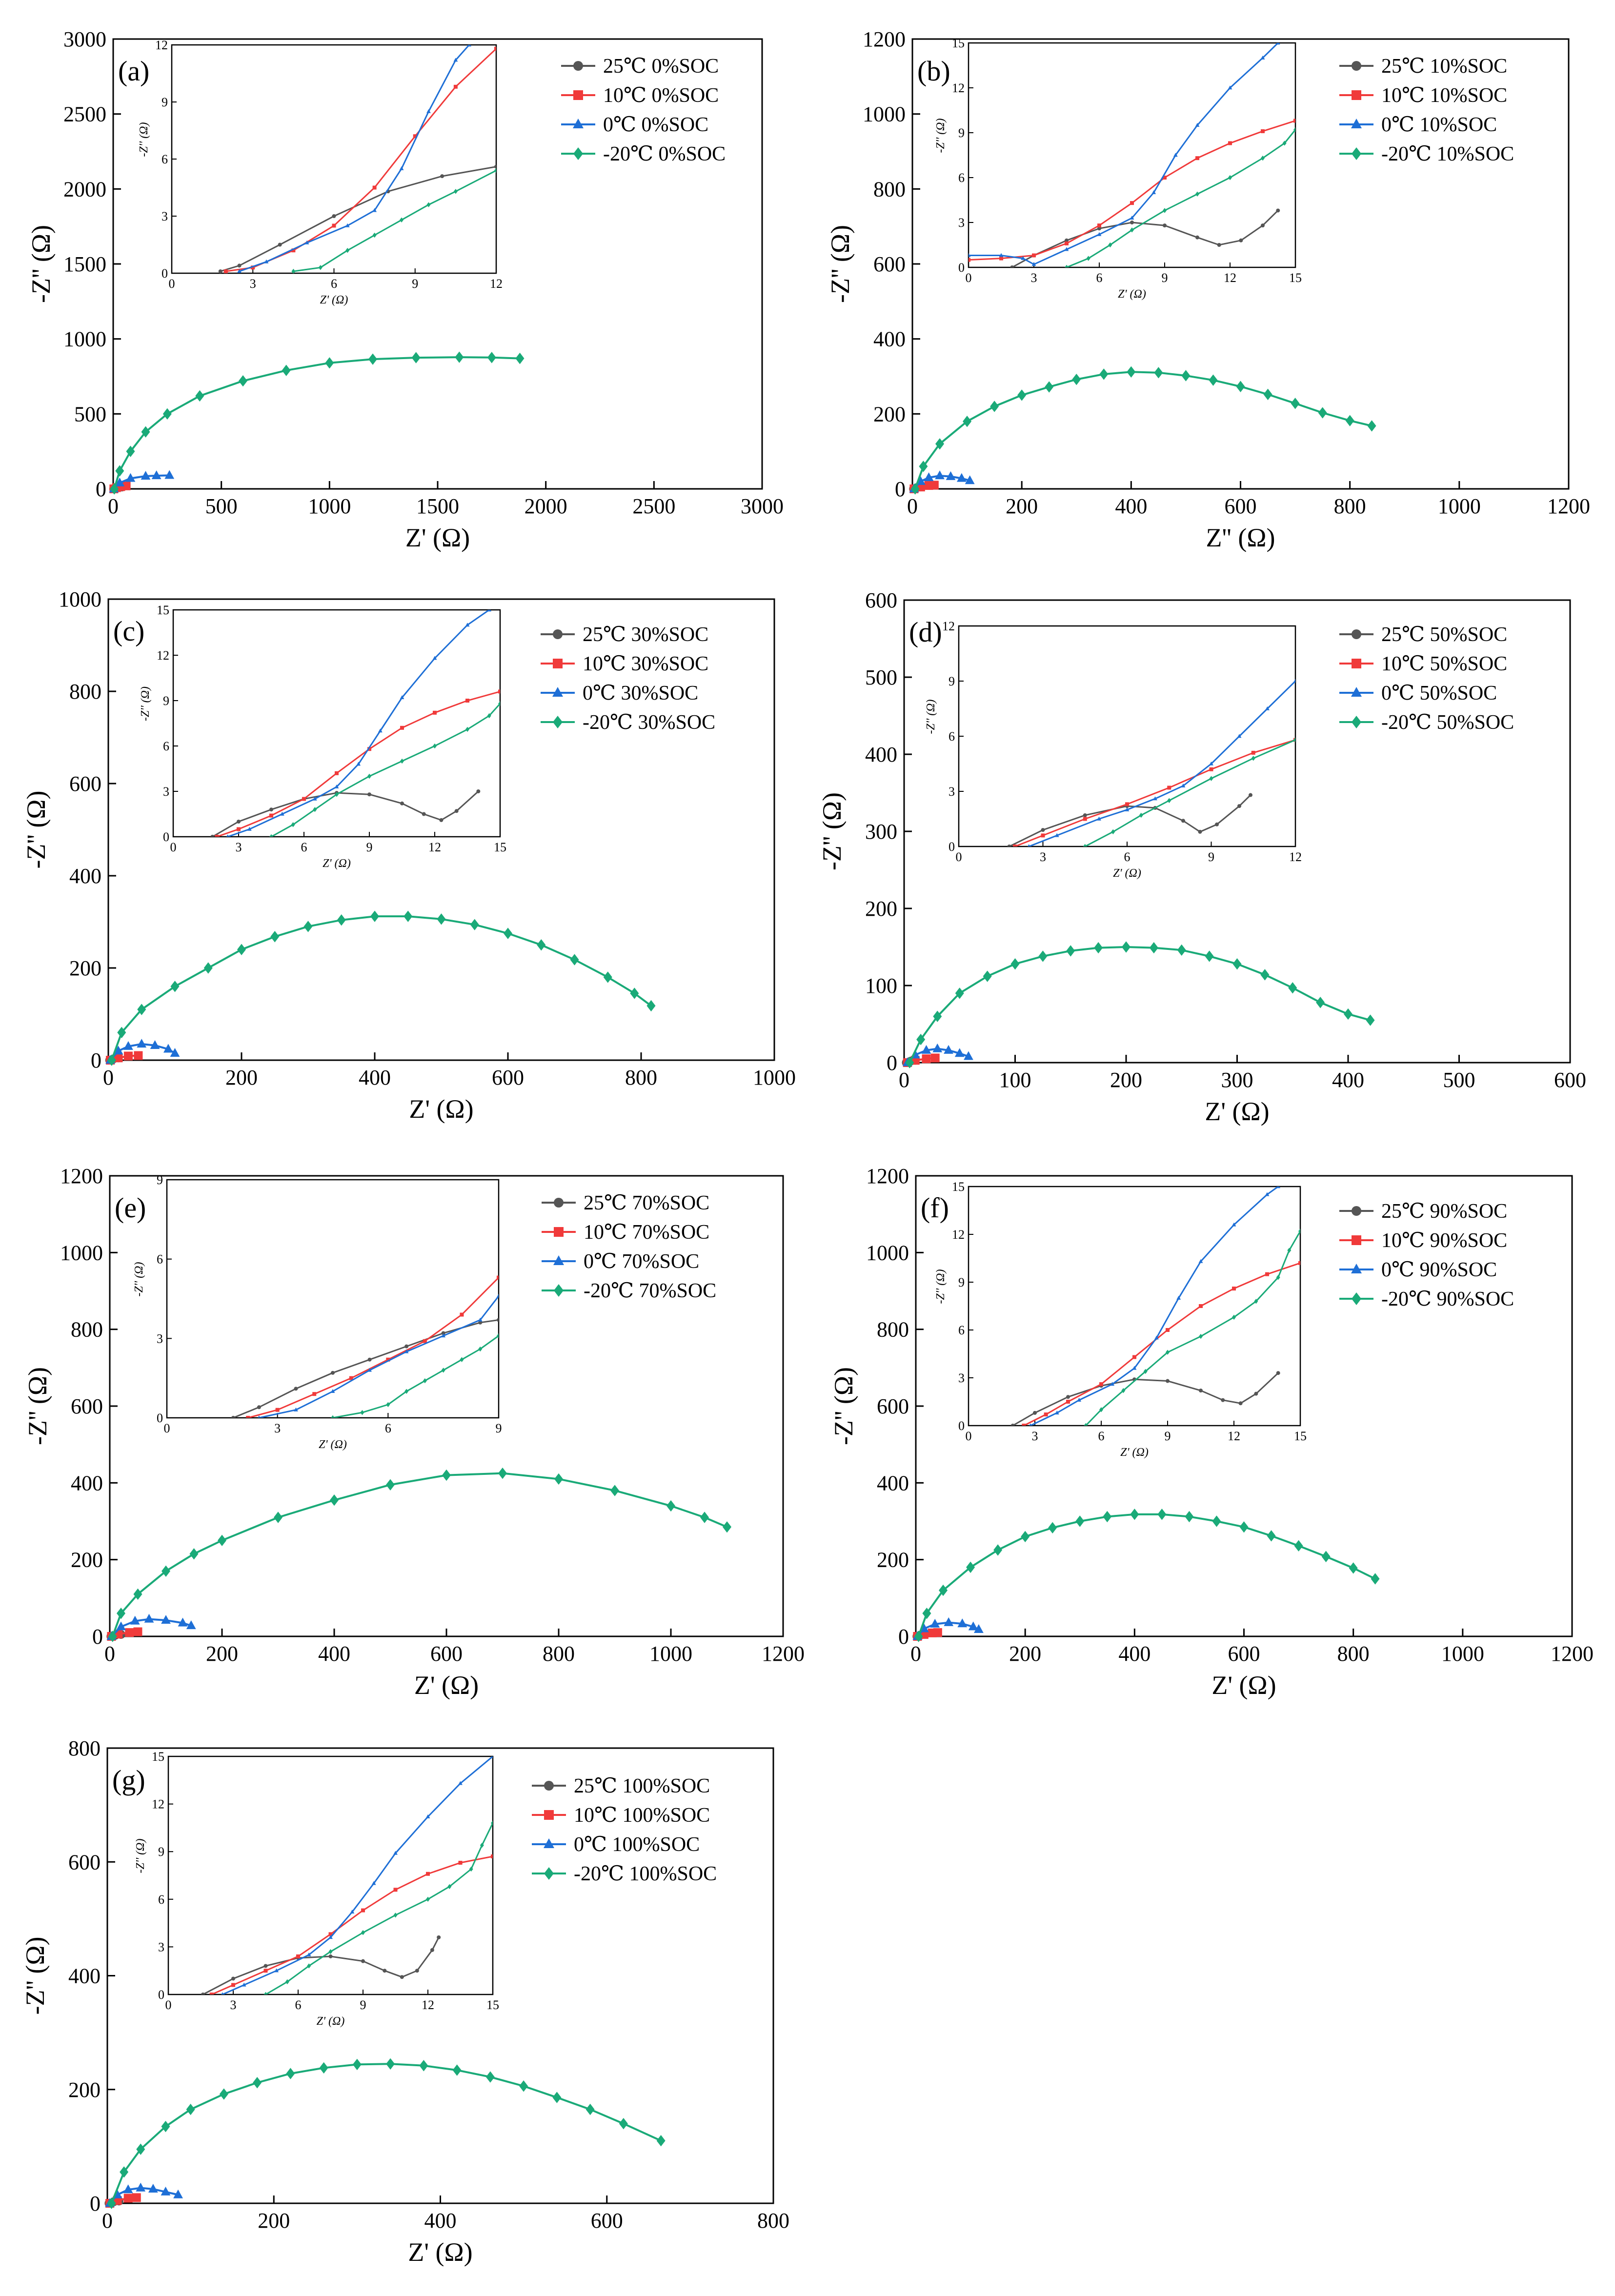 This screenshot has width=1615, height=2296. Describe the element at coordinates (321, 172) in the screenshot. I see `inset-plot: 0 3 6 9 12 0 3 6 9 12 Z' (Ω) -Z'' (Ω)` at that location.